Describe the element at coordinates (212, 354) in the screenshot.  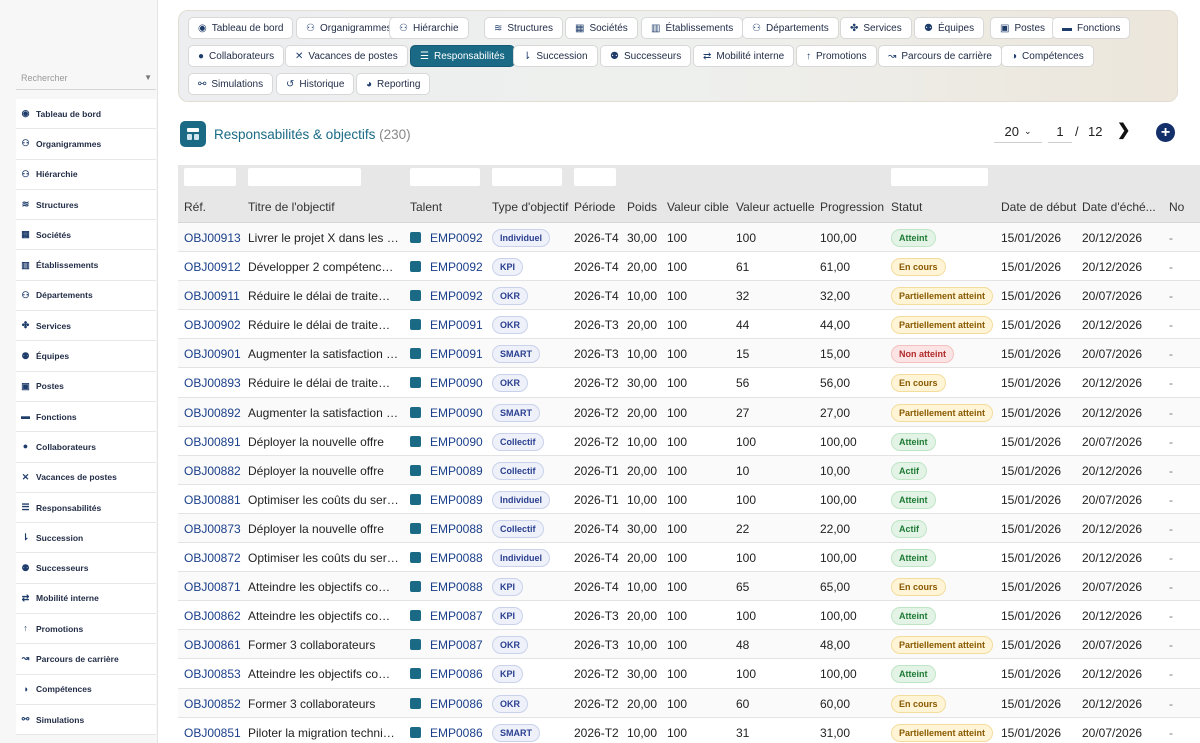
I see `objective-ref-link: OBJ00901` at that location.